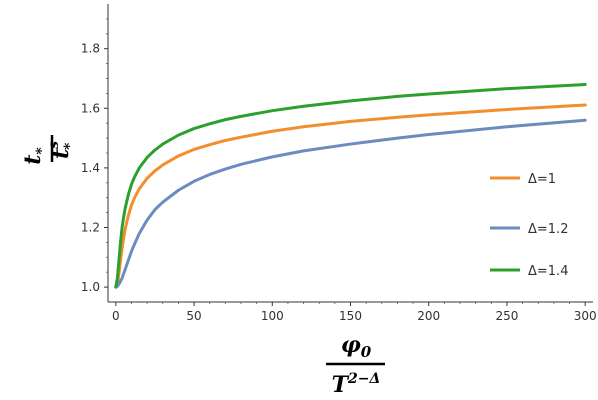 Image resolution: width=598 pixels, height=400 pixels. I want to click on y-tick-label: 1.8, so click(90, 49).